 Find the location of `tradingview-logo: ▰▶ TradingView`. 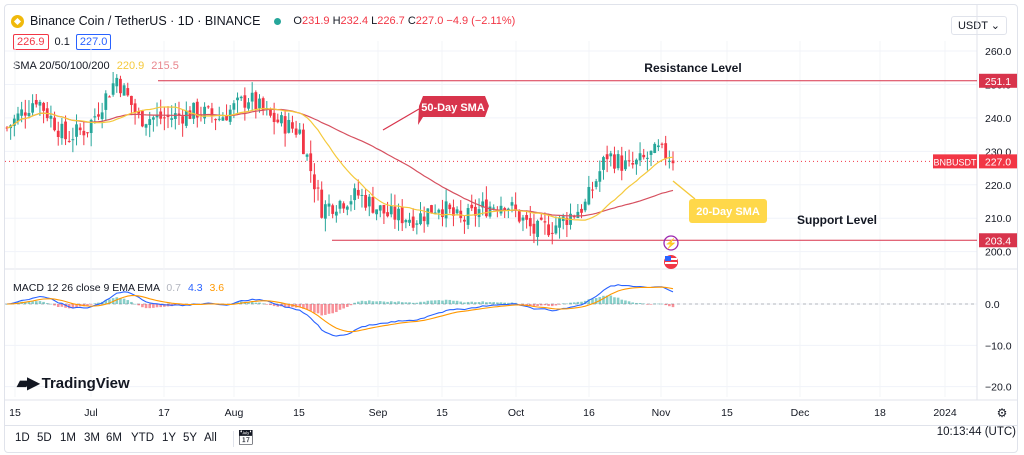

tradingview-logo: ▰▶ TradingView is located at coordinates (73, 383).